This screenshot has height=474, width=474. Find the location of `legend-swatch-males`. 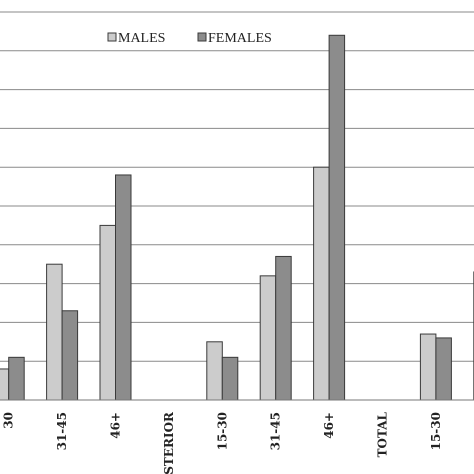

legend-swatch-males is located at coordinates (112, 37).